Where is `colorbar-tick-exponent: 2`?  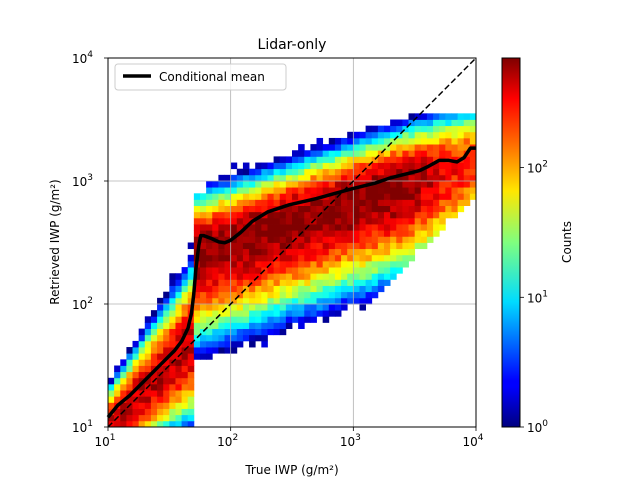 colorbar-tick-exponent: 2 is located at coordinates (545, 165).